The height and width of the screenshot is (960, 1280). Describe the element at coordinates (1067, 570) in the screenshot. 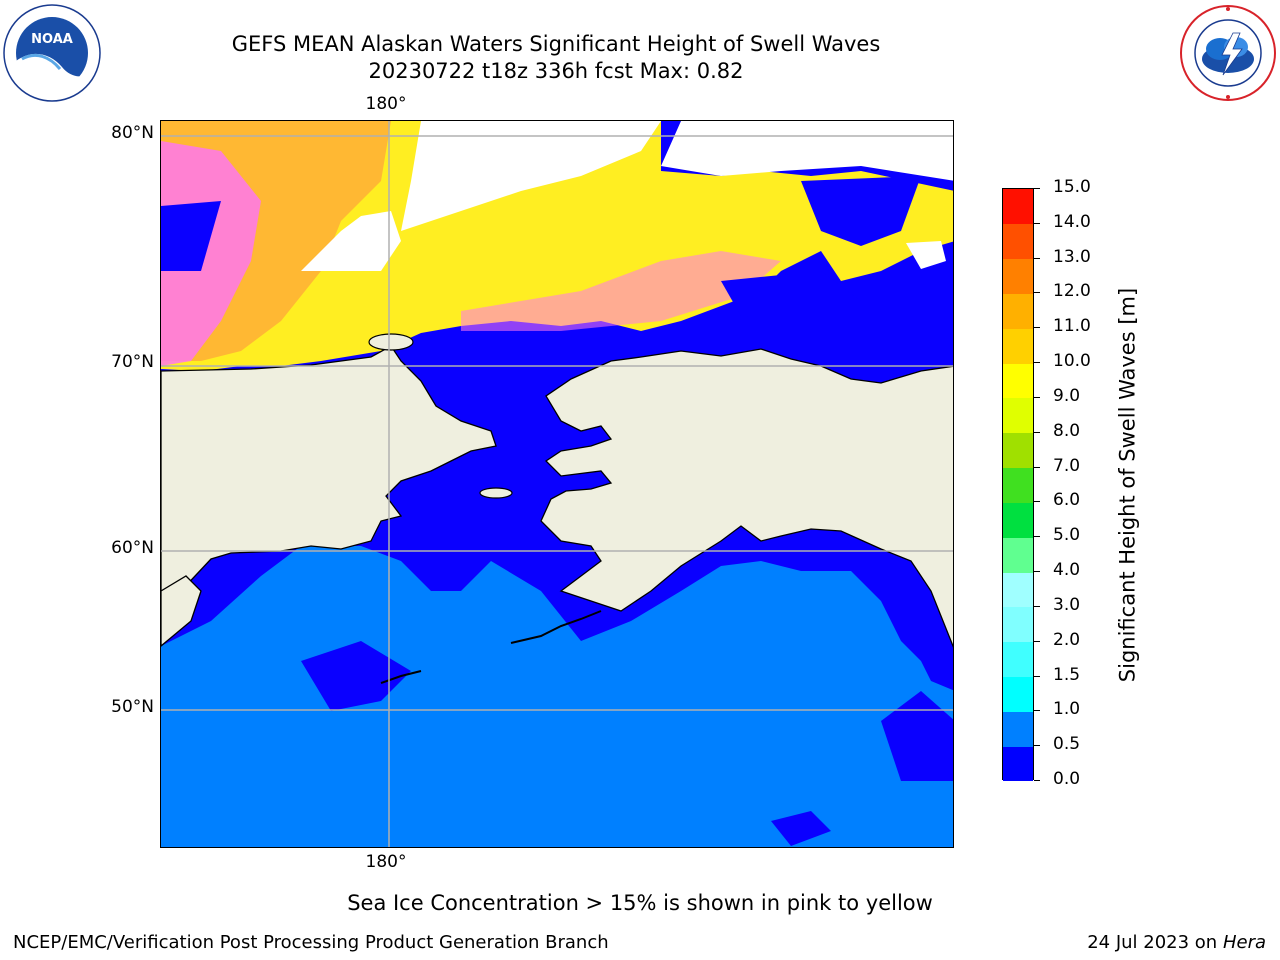

I see `colorbar-tick-label: 4.0` at that location.